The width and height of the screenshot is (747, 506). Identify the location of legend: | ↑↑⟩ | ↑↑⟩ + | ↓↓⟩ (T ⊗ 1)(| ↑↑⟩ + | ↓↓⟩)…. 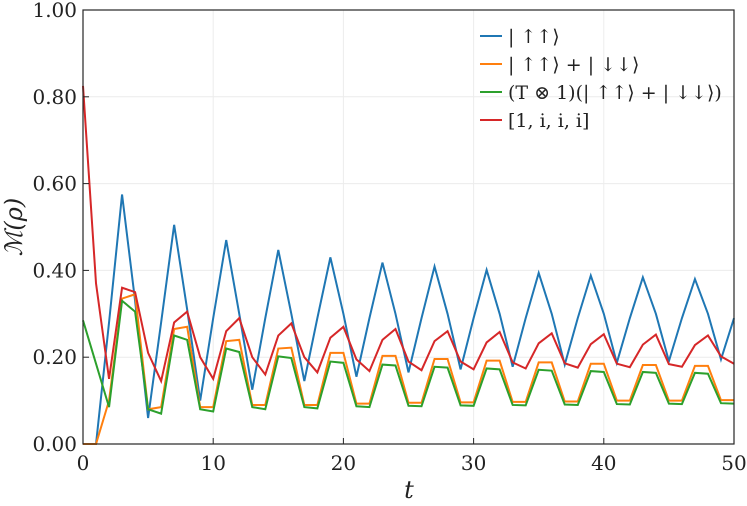
(601, 79).